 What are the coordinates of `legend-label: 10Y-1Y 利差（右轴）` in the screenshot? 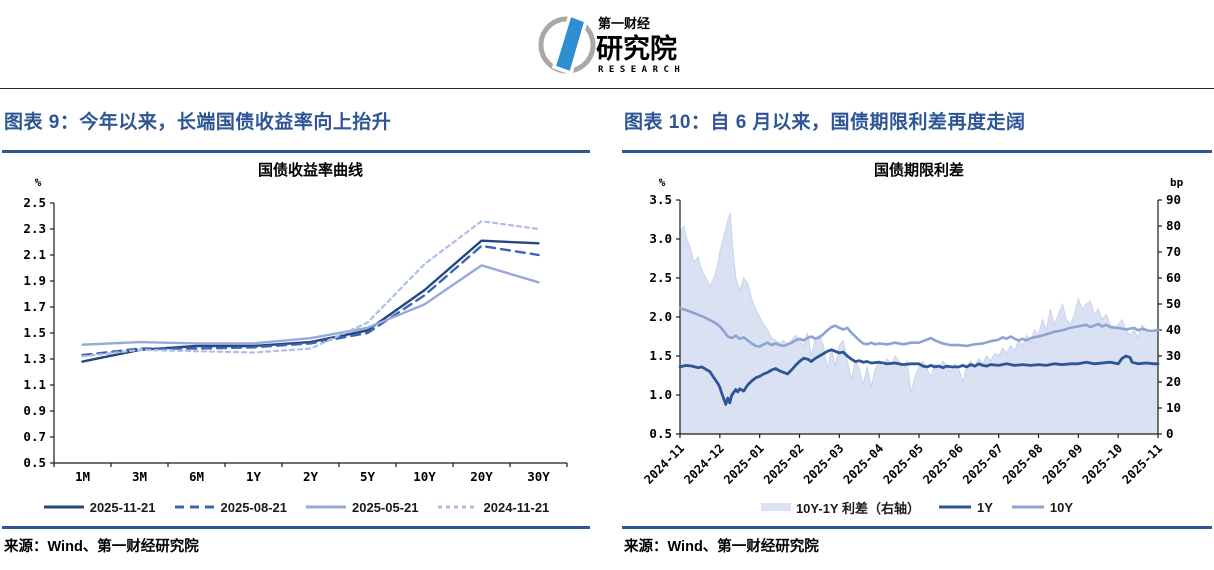 It's located at (857, 508).